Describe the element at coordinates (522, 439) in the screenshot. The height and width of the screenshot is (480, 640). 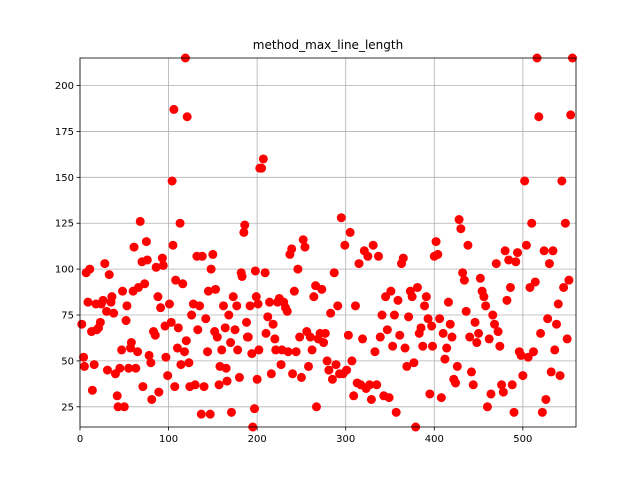
I see `x-tick-label: 500` at that location.